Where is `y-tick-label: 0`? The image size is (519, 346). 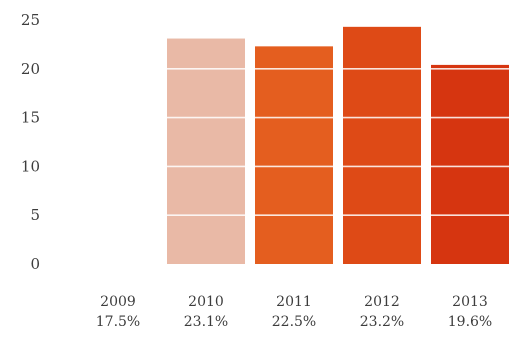 y-tick-label: 0 is located at coordinates (35, 264).